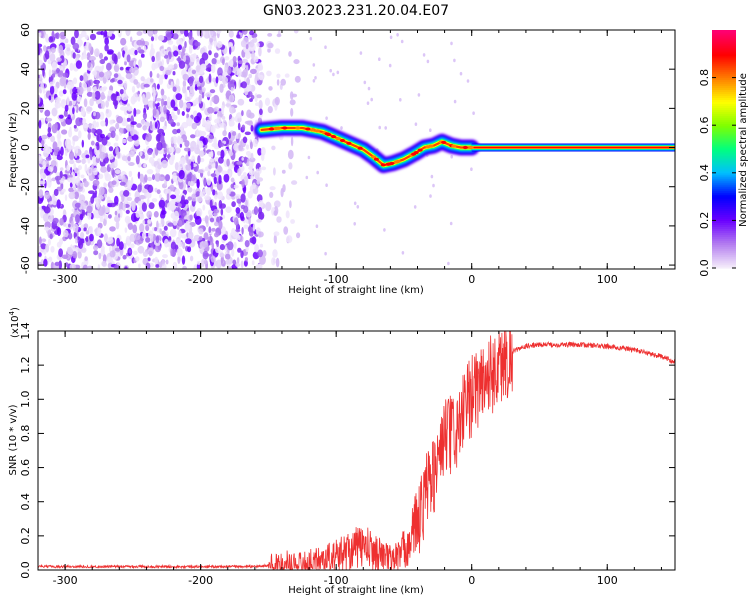 The width and height of the screenshot is (750, 600). Describe the element at coordinates (25, 570) in the screenshot. I see `snr-y-tick-label: 0.0` at that location.